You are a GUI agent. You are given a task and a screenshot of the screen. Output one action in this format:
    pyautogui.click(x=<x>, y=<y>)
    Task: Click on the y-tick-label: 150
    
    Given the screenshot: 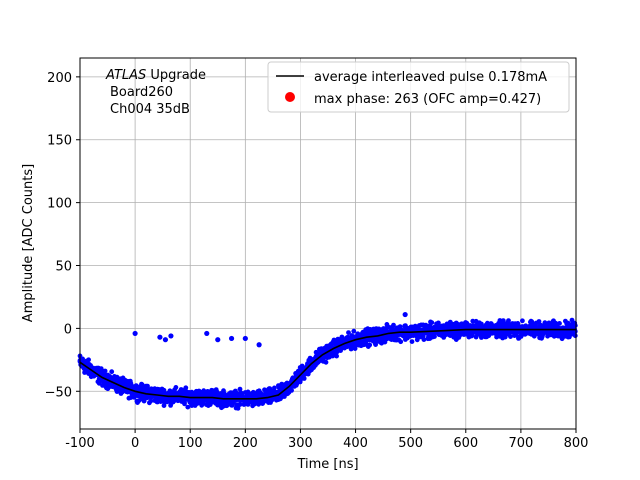 What is the action you would take?
    pyautogui.click(x=59, y=141)
    